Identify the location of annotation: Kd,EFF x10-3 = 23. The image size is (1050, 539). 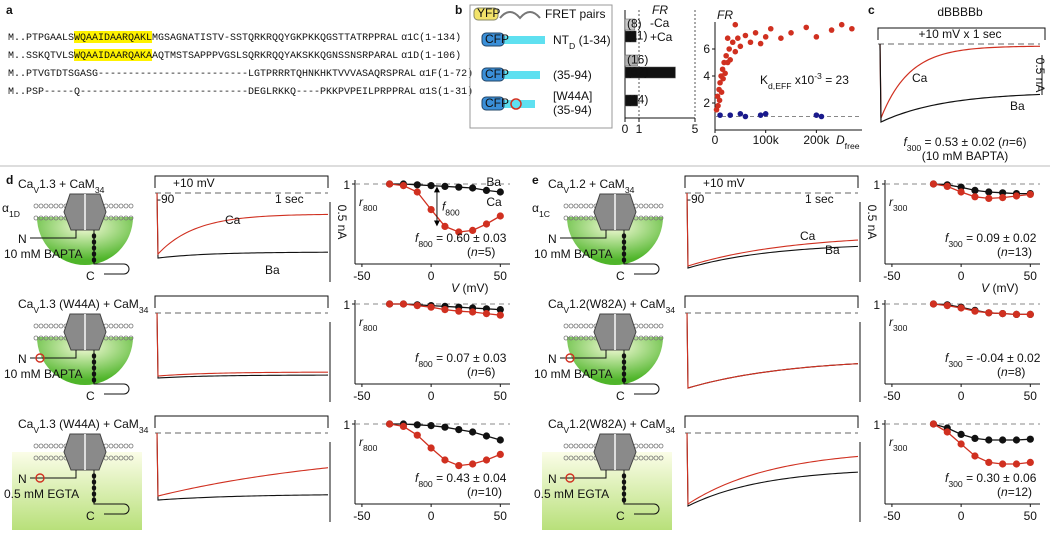
(804, 81).